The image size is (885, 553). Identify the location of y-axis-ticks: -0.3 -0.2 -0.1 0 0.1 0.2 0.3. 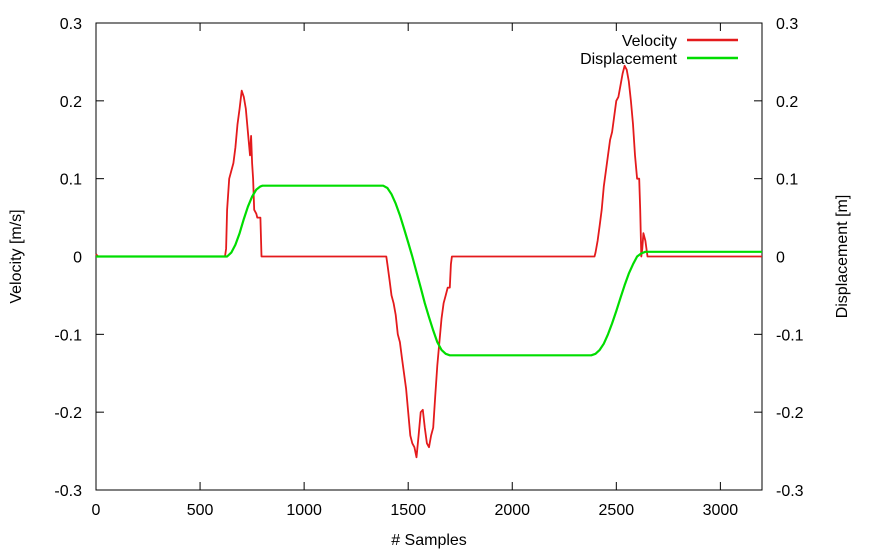
(79, 258).